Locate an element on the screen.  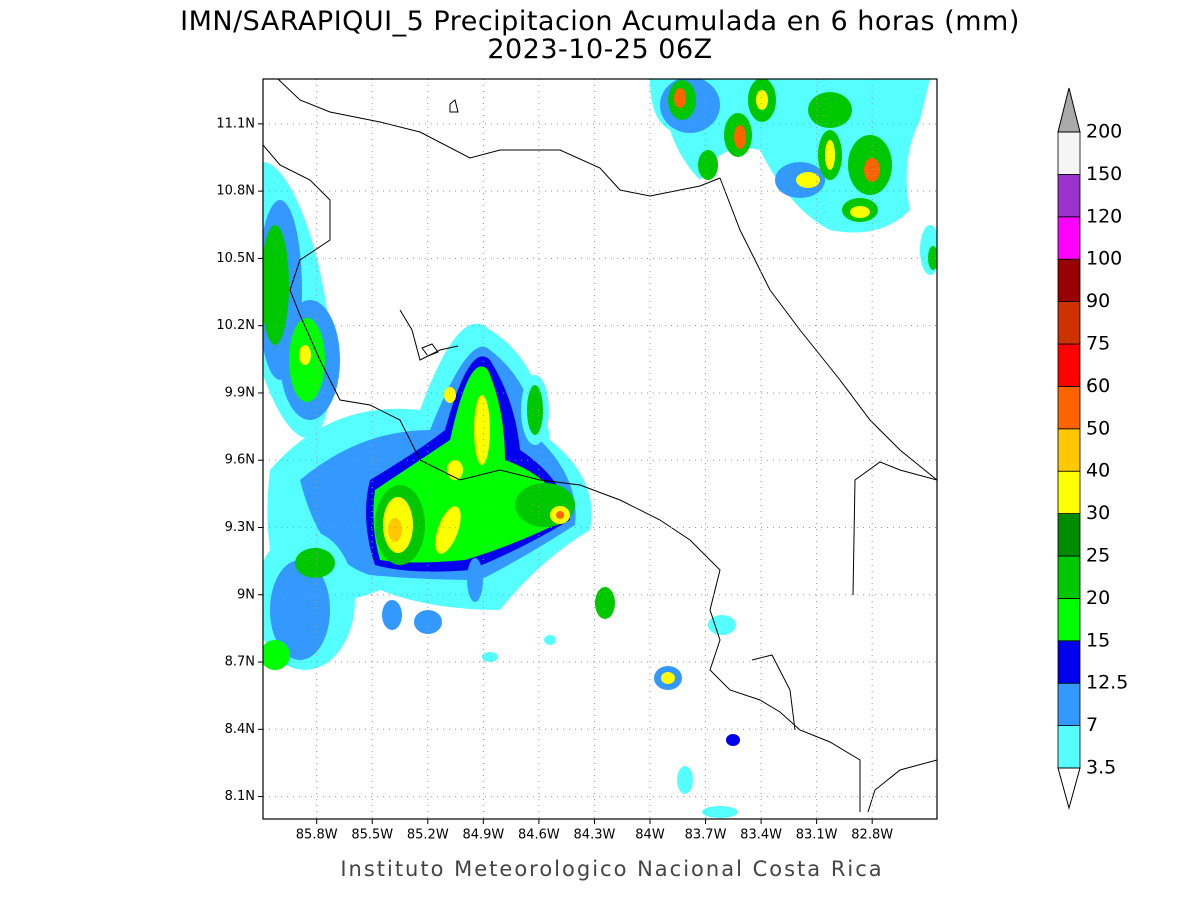
x-tick-label: 85.2W is located at coordinates (428, 835).